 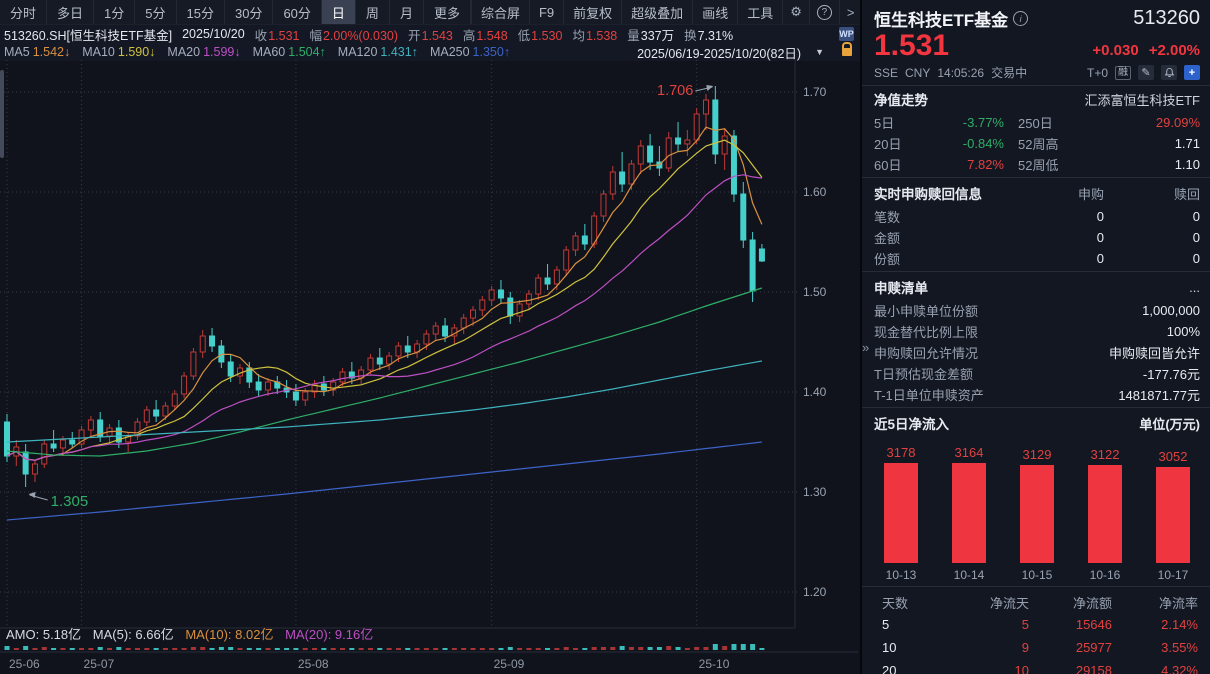 What do you see at coordinates (1169, 72) in the screenshot?
I see `alert-bell-icon` at bounding box center [1169, 72].